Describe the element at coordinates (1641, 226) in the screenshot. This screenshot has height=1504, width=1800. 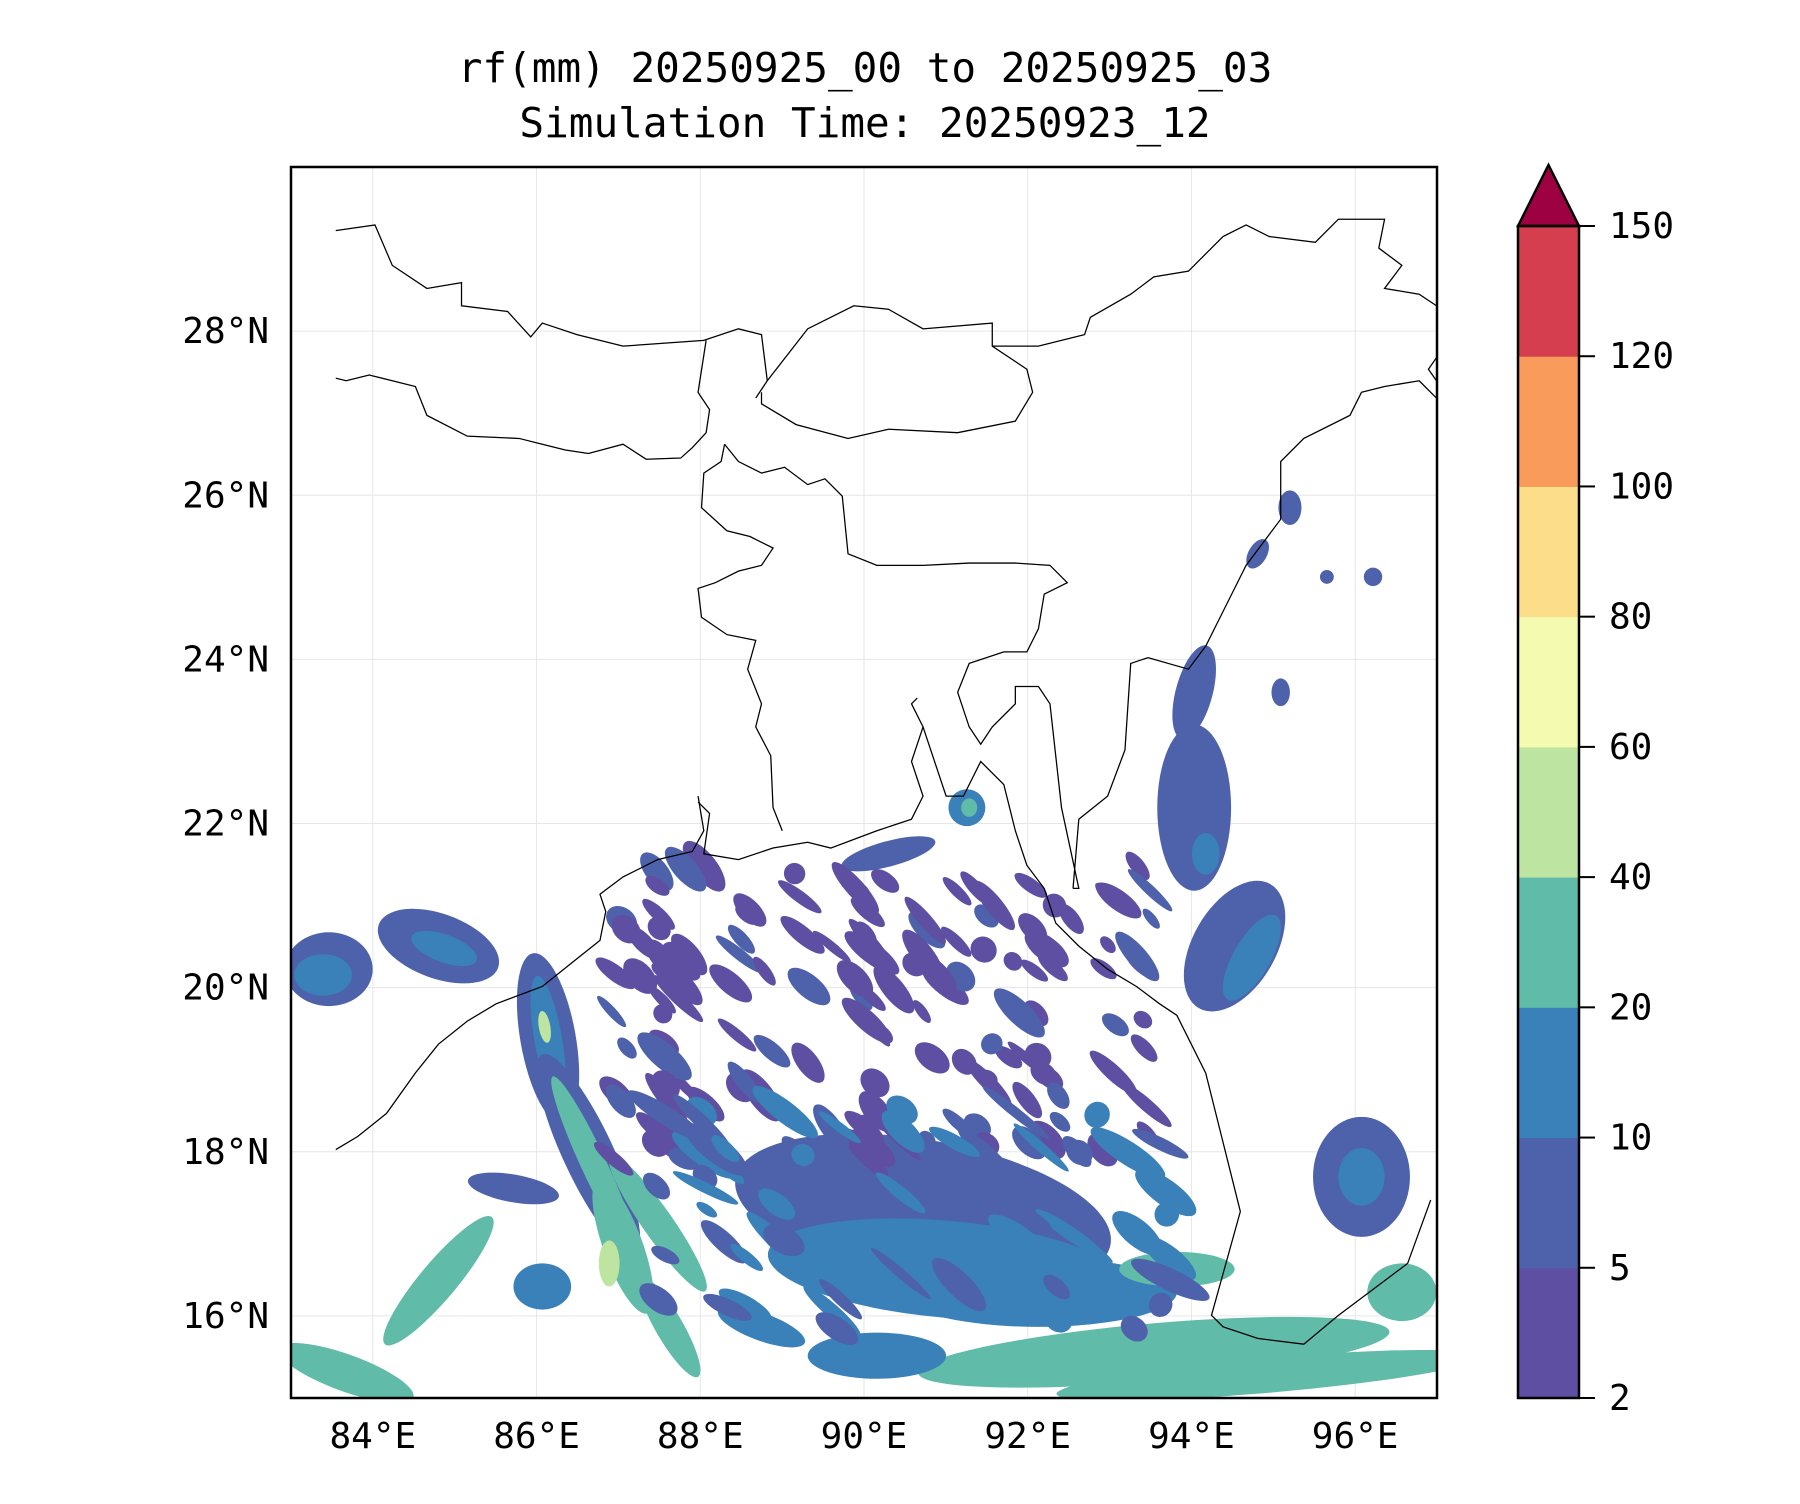
I see `colorbar-tick-label: 150` at that location.